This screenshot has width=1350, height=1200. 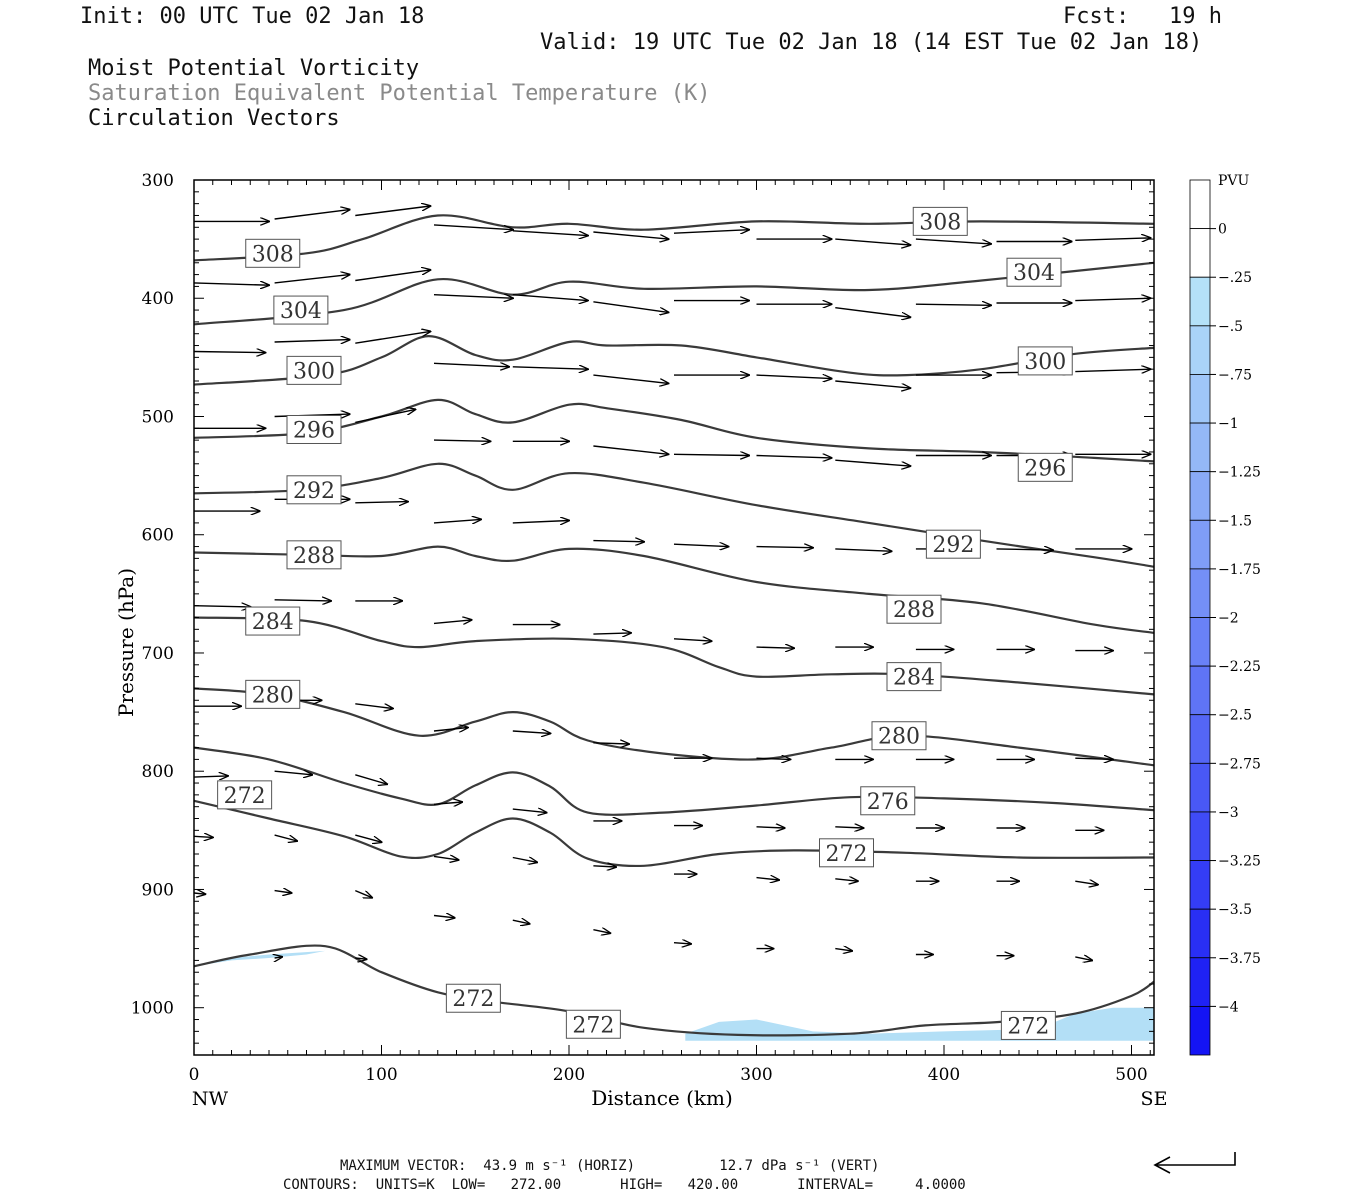 What do you see at coordinates (1235, 375) in the screenshot?
I see `pv-colorbar-label: −.75` at bounding box center [1235, 375].